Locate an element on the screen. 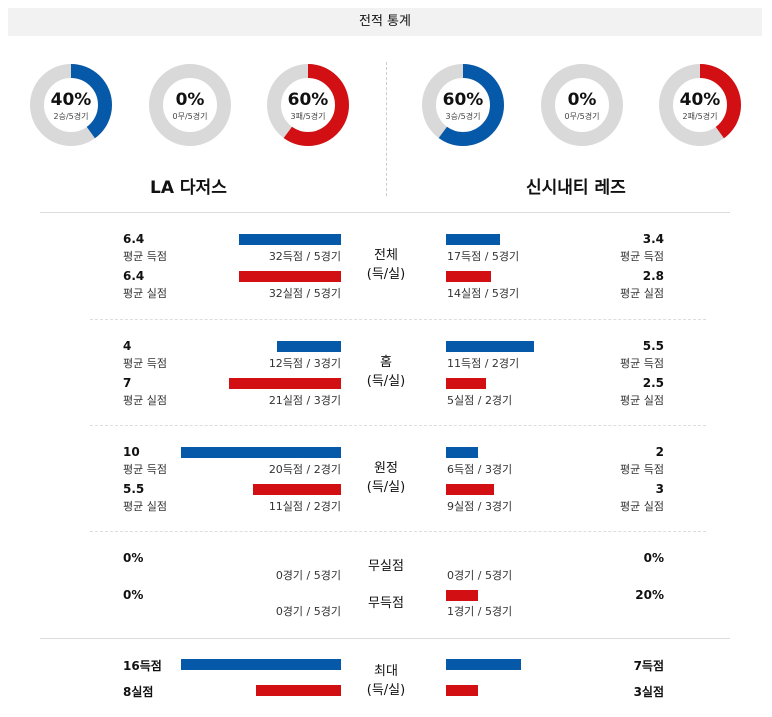  left-allowed-count: 32실점 / 5경기 is located at coordinates (304, 293).